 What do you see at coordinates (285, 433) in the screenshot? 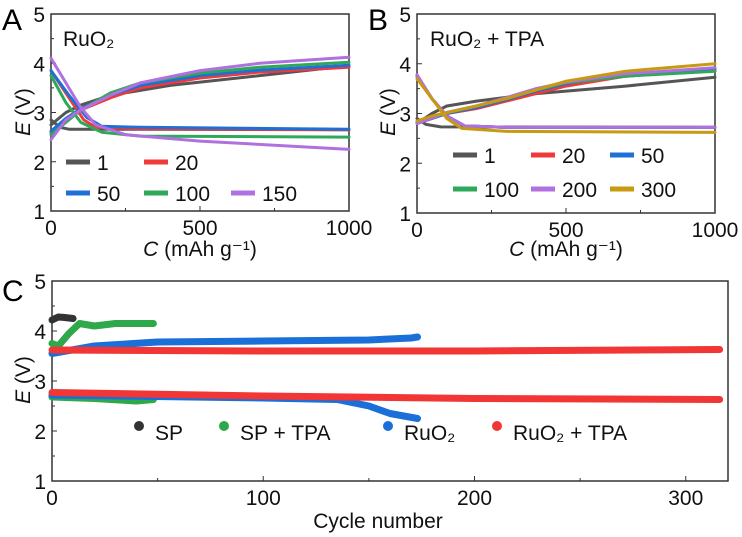
I see `legend-label: SP + TPA` at bounding box center [285, 433].